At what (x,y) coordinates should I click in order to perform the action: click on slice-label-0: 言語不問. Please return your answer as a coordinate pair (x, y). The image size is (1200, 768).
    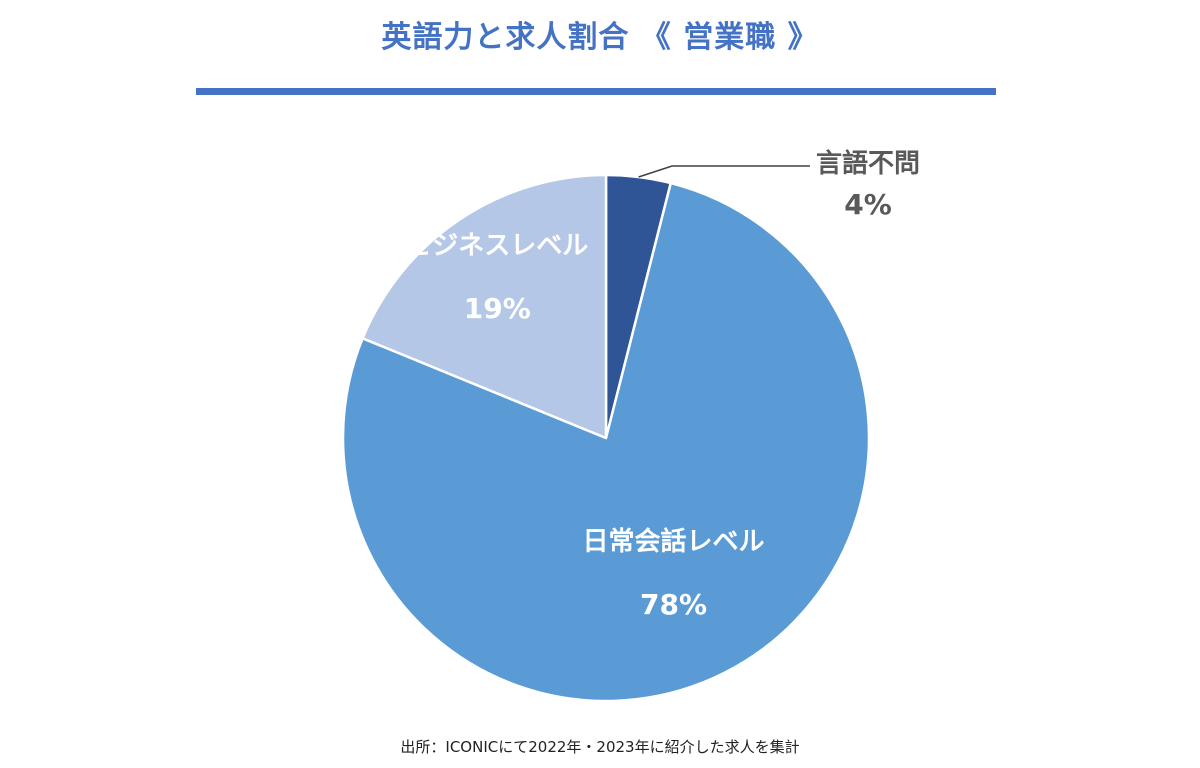
    Looking at the image, I should click on (868, 163).